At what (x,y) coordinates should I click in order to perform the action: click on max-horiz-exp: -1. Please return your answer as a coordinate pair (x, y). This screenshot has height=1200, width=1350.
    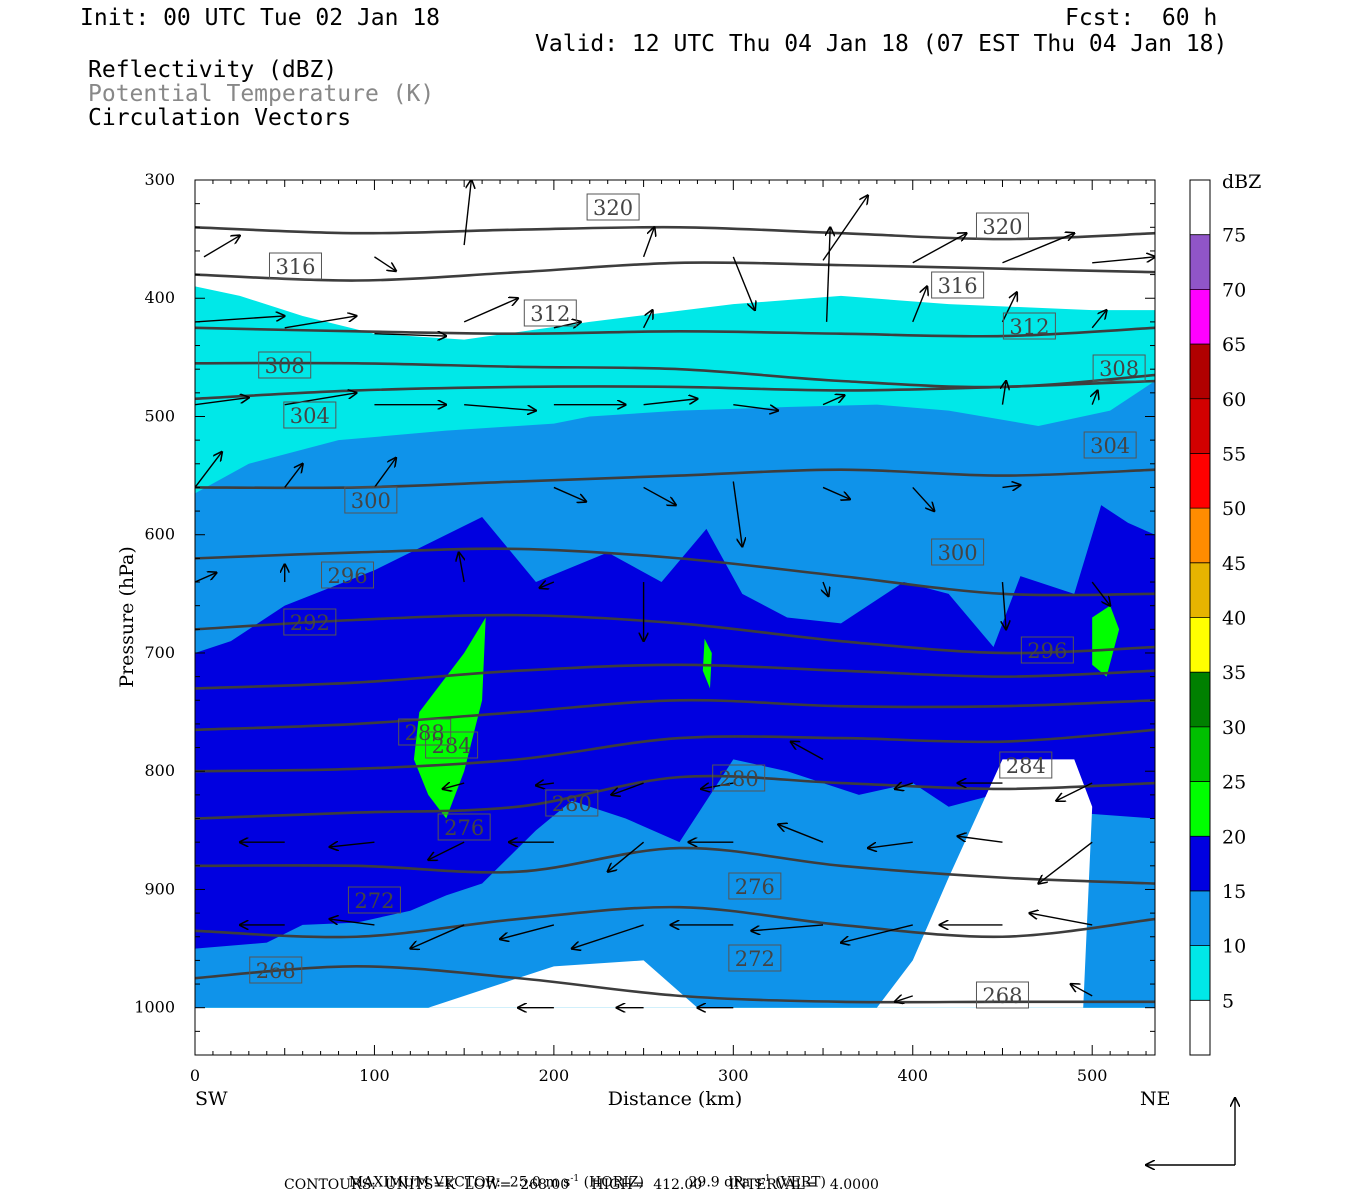
    Looking at the image, I should click on (575, 1179).